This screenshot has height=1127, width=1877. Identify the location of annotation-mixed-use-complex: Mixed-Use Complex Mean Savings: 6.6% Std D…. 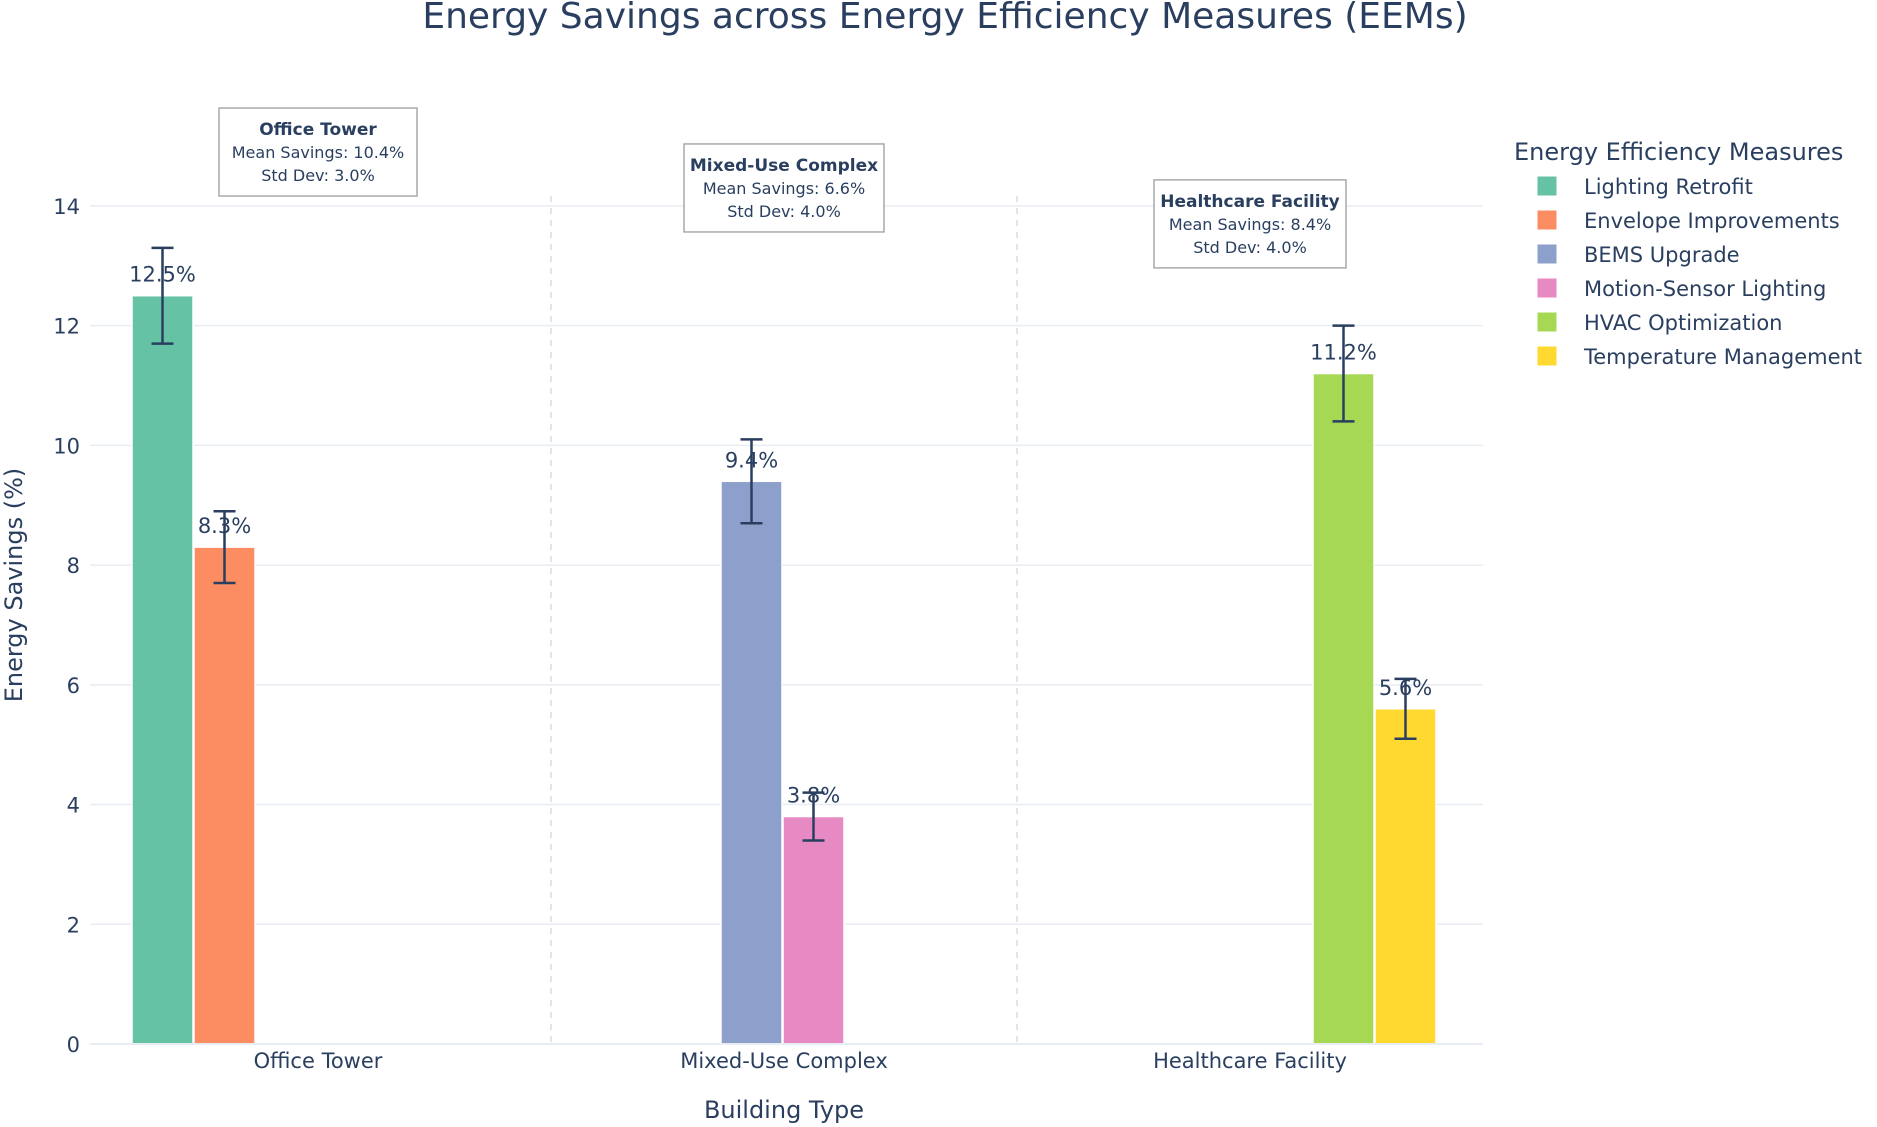
(784, 188).